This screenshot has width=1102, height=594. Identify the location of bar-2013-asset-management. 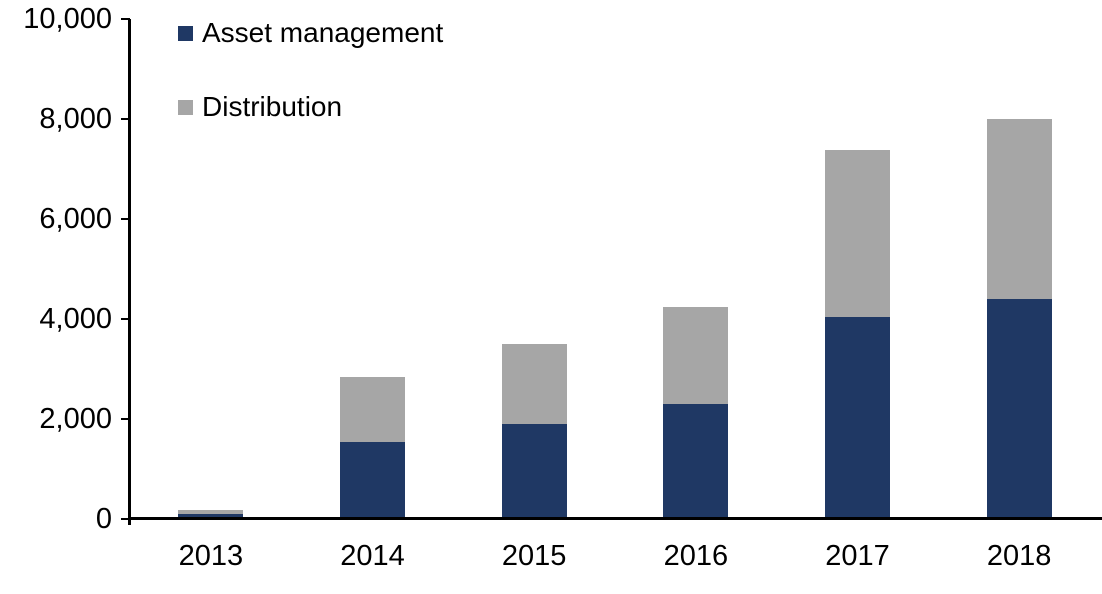
(211, 516).